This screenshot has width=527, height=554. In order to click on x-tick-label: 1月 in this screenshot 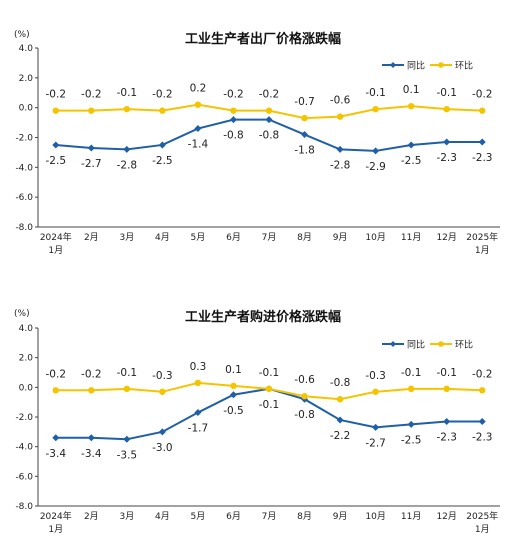, I will do `click(55, 529)`.